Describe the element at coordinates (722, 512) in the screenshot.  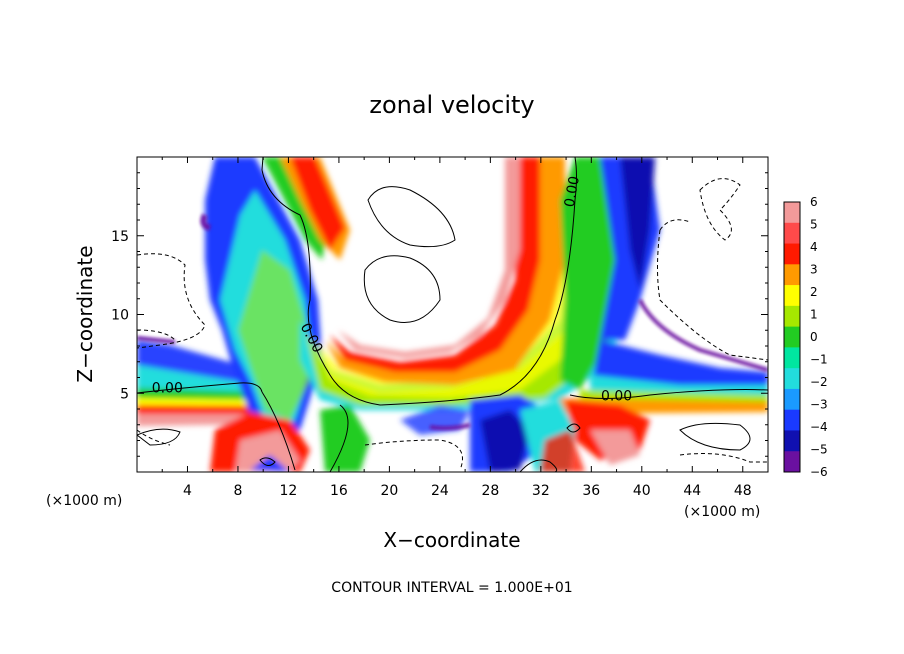
I see `x-unit-right: (×1000 m)` at that location.